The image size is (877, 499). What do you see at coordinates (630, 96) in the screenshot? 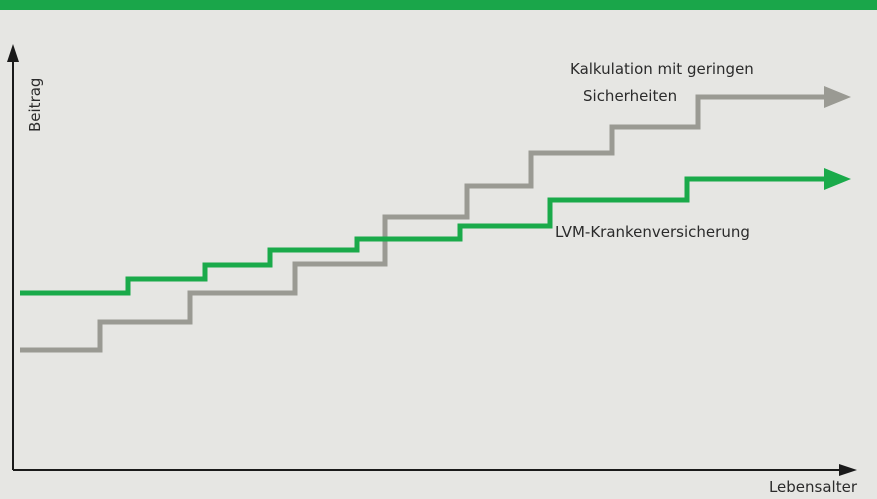
I see `series-label: Sicherheiten` at bounding box center [630, 96].